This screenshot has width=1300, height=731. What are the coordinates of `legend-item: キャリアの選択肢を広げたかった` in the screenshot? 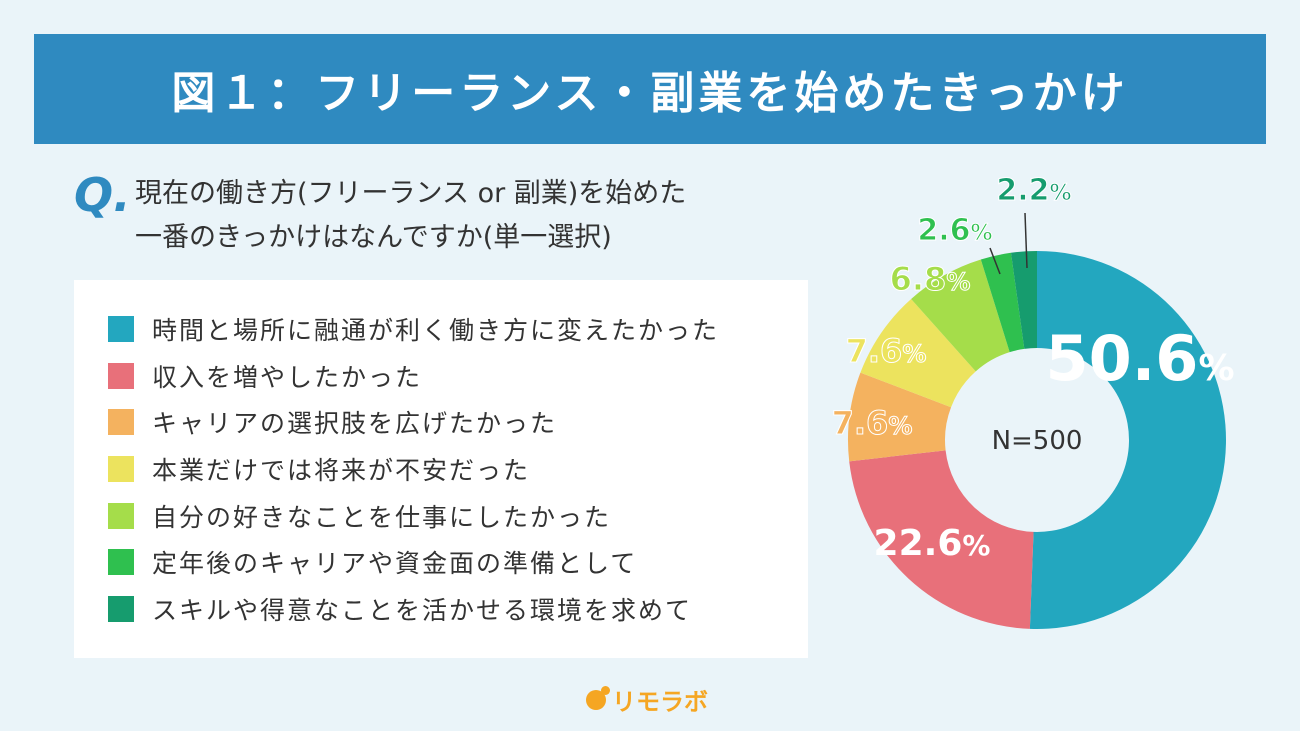 It's located at (458, 422).